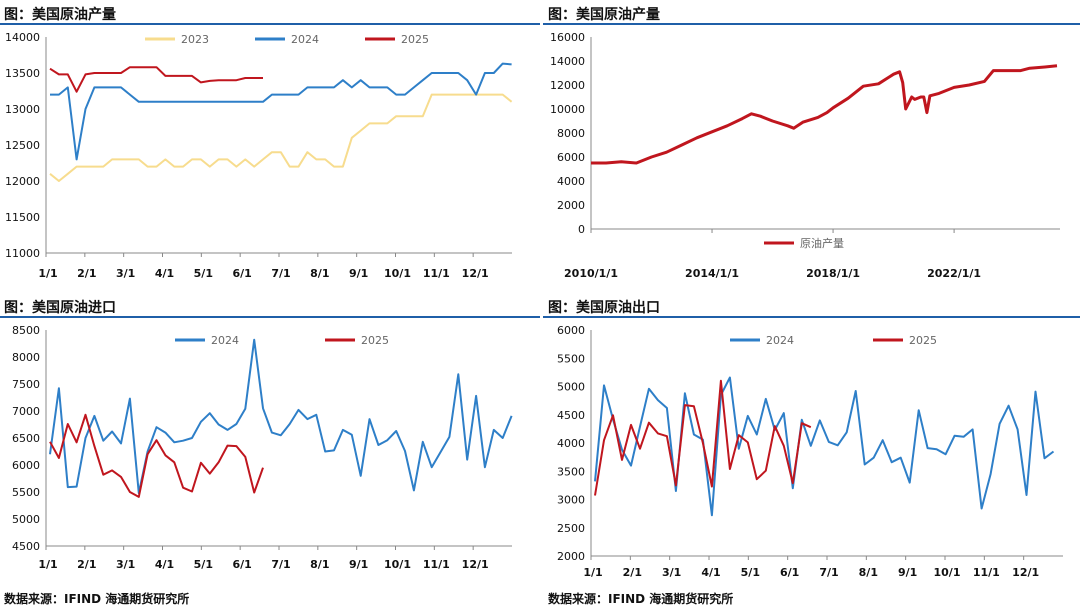  What do you see at coordinates (26, 330) in the screenshot?
I see `y-tick-label: 8500` at bounding box center [26, 330].